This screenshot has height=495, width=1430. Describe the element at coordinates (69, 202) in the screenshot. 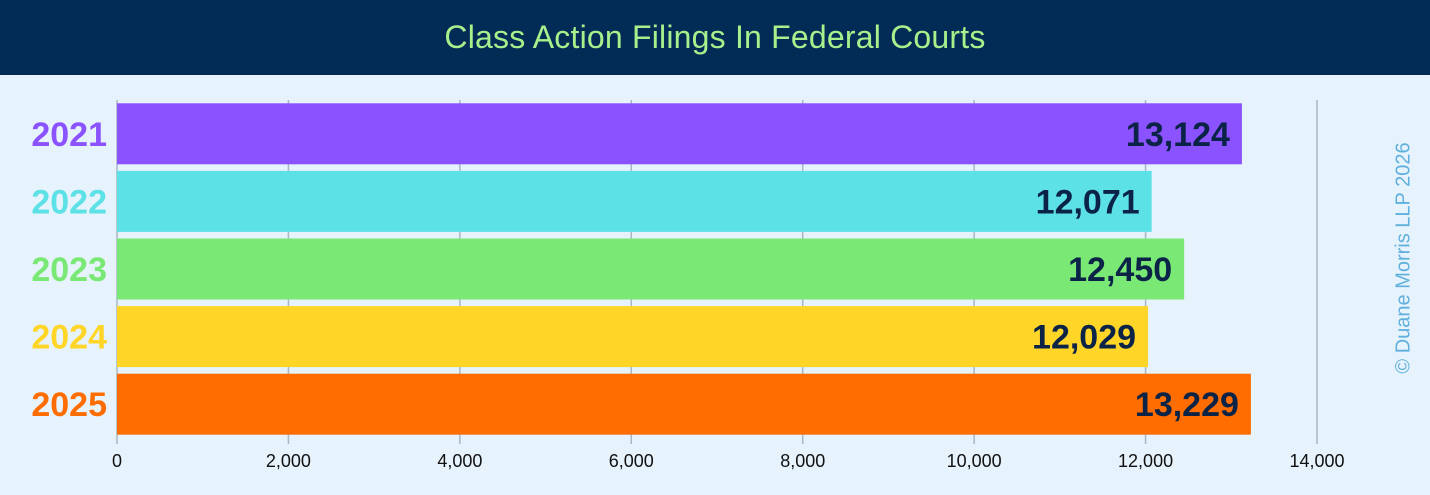

I see `category-label: 2022` at that location.